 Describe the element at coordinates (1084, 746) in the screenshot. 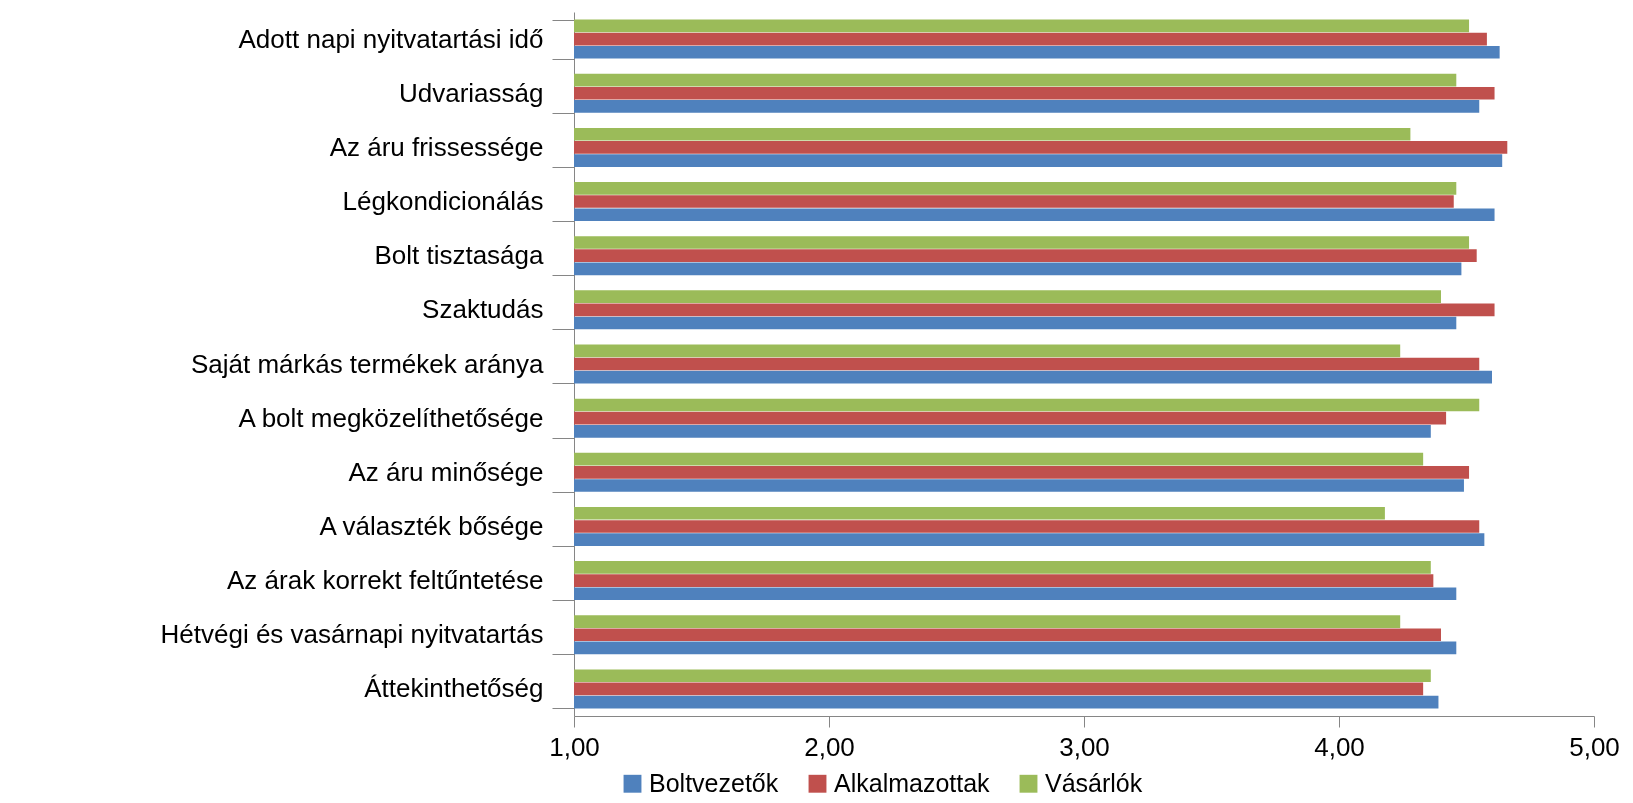

I see `x-tick-label: 3,00` at that location.